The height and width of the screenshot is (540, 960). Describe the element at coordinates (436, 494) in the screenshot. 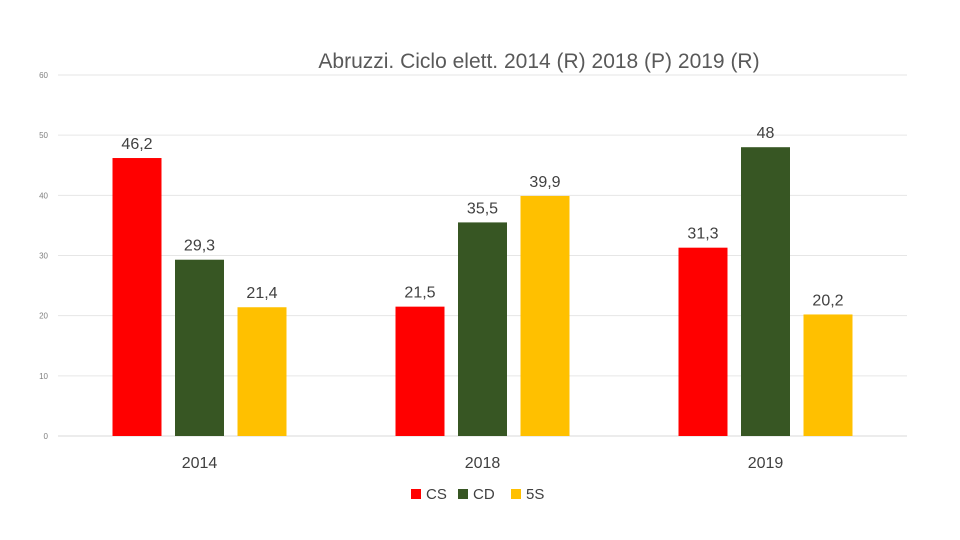

I see `legend-label: CS` at that location.